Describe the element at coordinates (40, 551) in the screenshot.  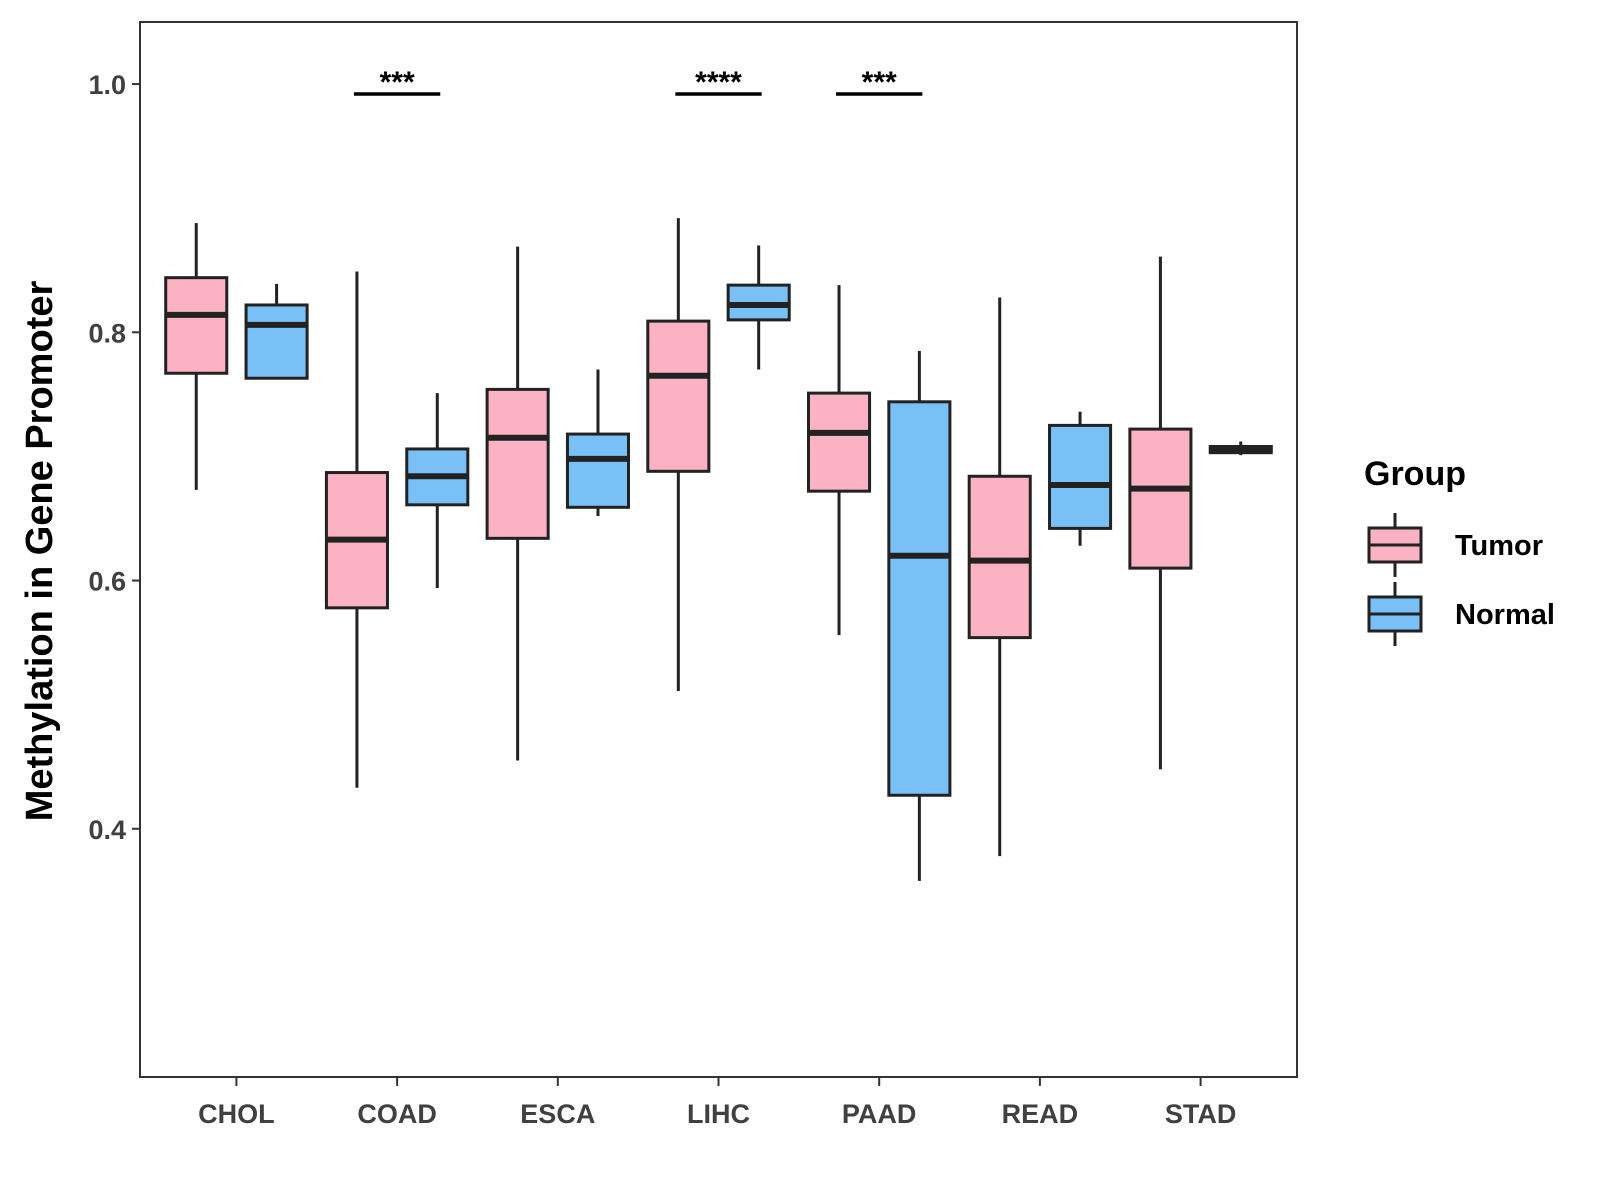
I see `y-axis-title: Methylation in Gene Promoter` at that location.